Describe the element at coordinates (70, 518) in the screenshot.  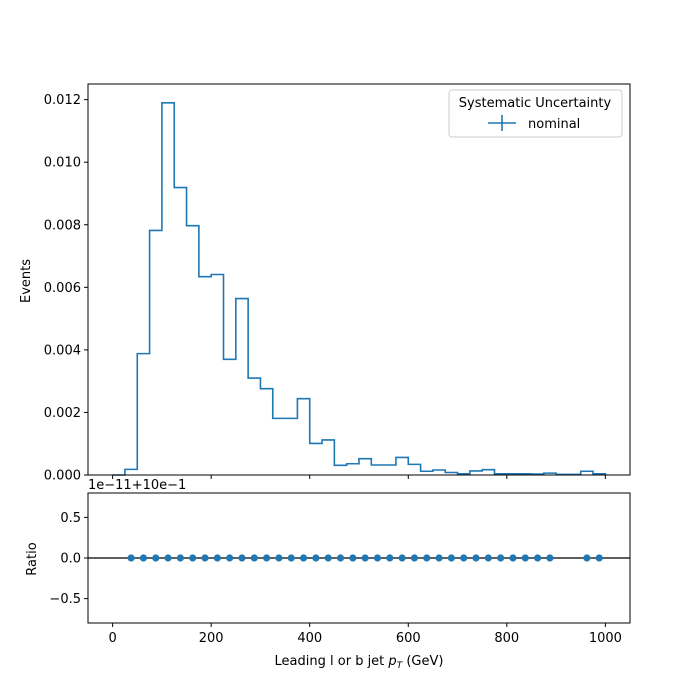
I see `bottom-y-tick-label: 0.5` at that location.